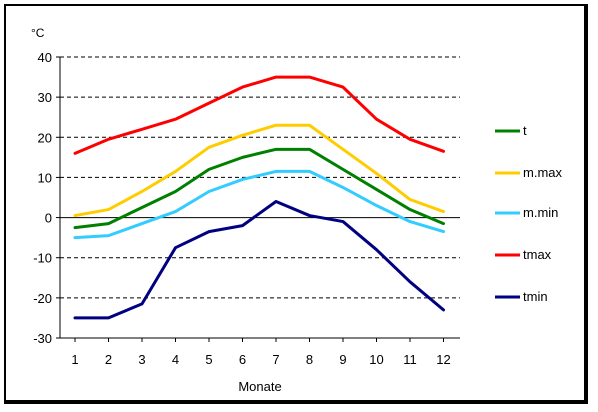 The width and height of the screenshot is (598, 412). Describe the element at coordinates (259, 204) in the screenshot. I see `series-line-m-min` at that location.